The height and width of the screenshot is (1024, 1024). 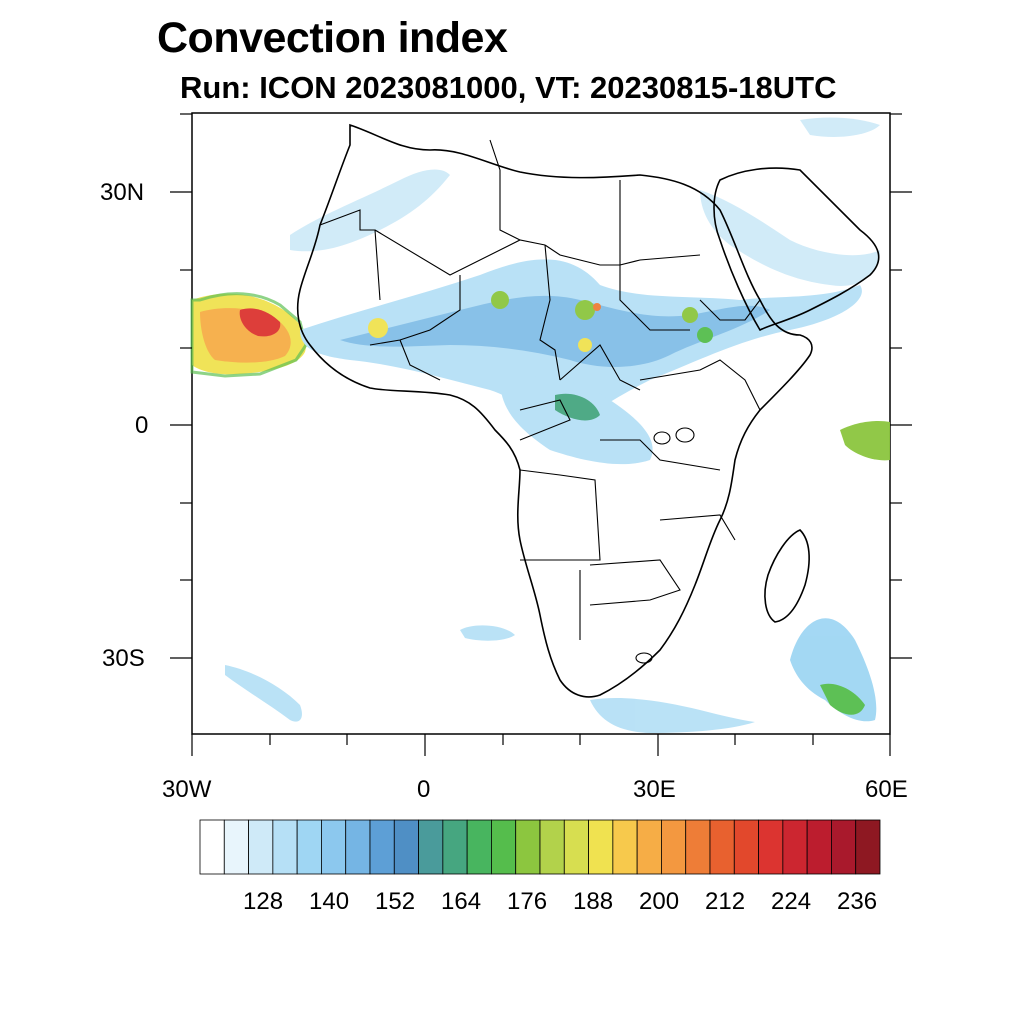 What do you see at coordinates (654, 789) in the screenshot?
I see `lon-label-30e: 30E` at bounding box center [654, 789].